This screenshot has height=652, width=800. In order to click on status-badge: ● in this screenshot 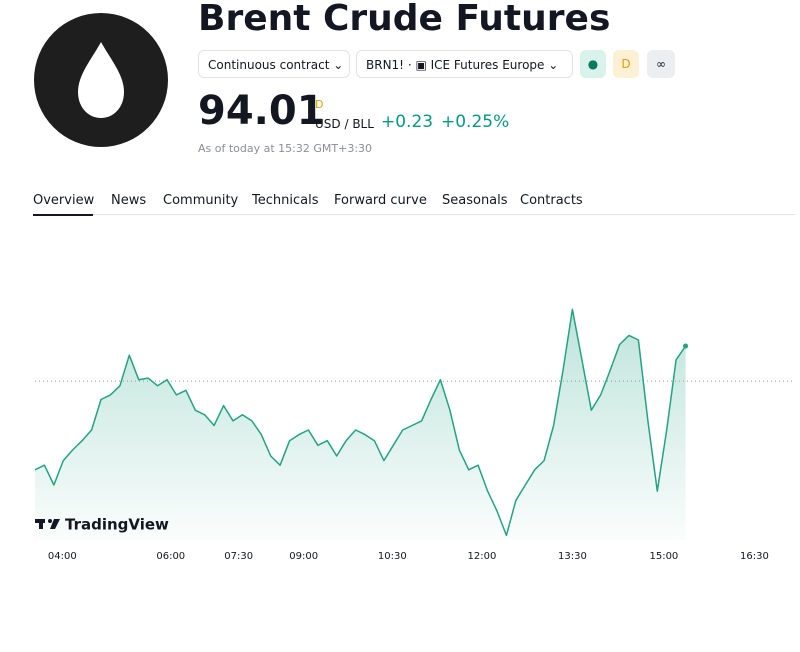, I will do `click(593, 64)`.